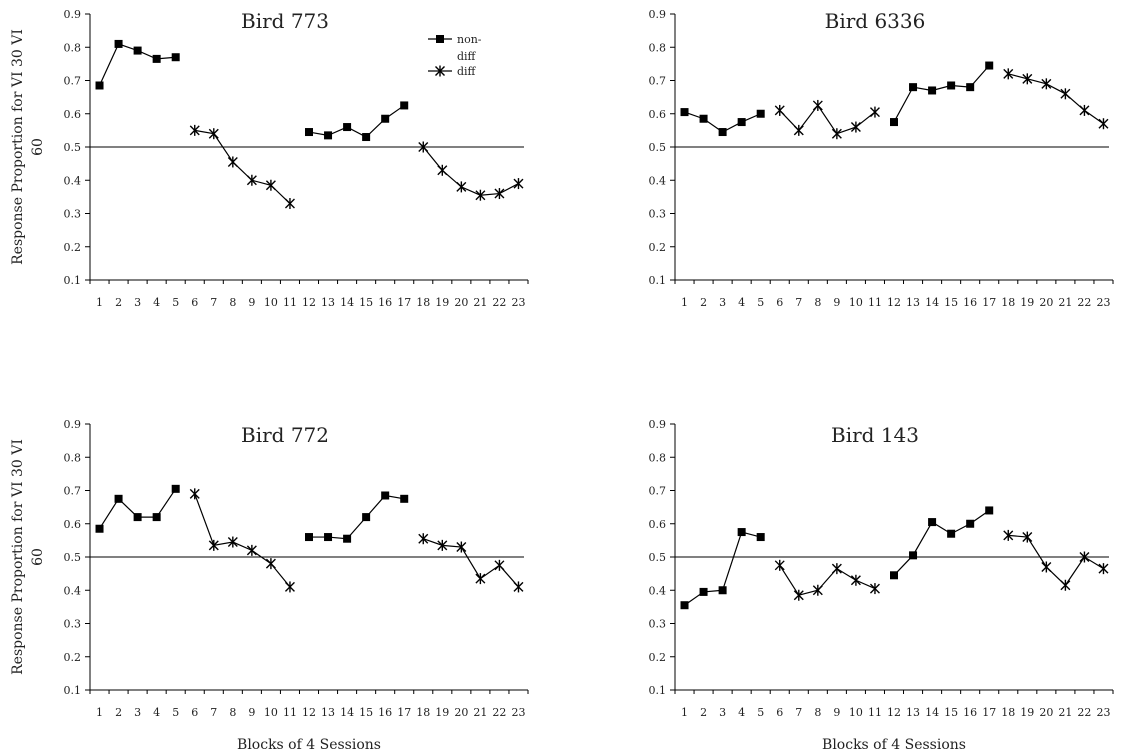  What do you see at coordinates (461, 302) in the screenshot?
I see `x-tick-label: 20` at bounding box center [461, 302].